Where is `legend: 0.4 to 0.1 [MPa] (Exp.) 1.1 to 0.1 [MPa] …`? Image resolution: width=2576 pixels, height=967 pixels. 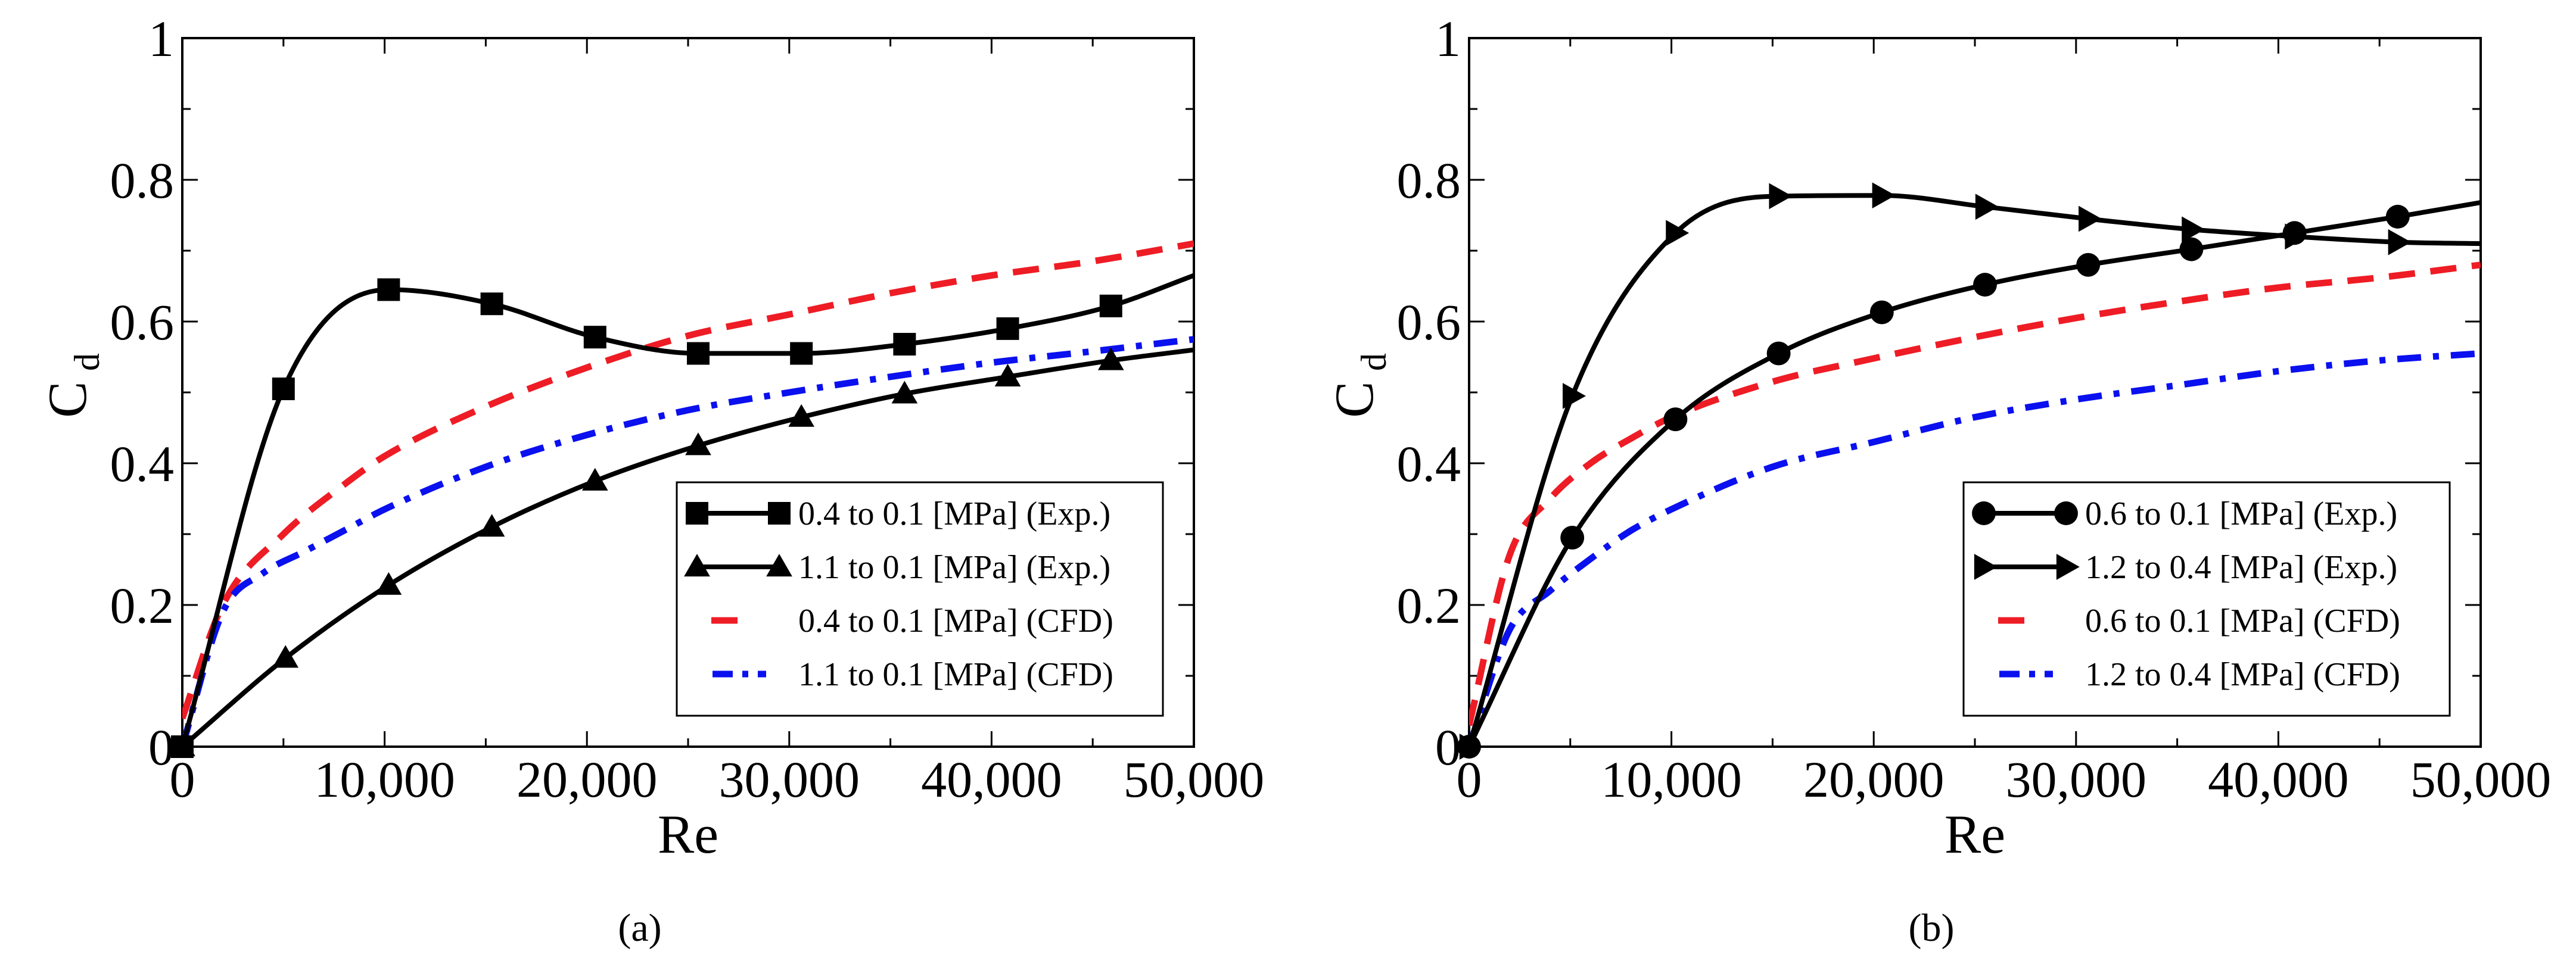 legend: 0.4 to 0.1 [MPa] (Exp.) 1.1 to 0.1 [MPa] … is located at coordinates (920, 599).